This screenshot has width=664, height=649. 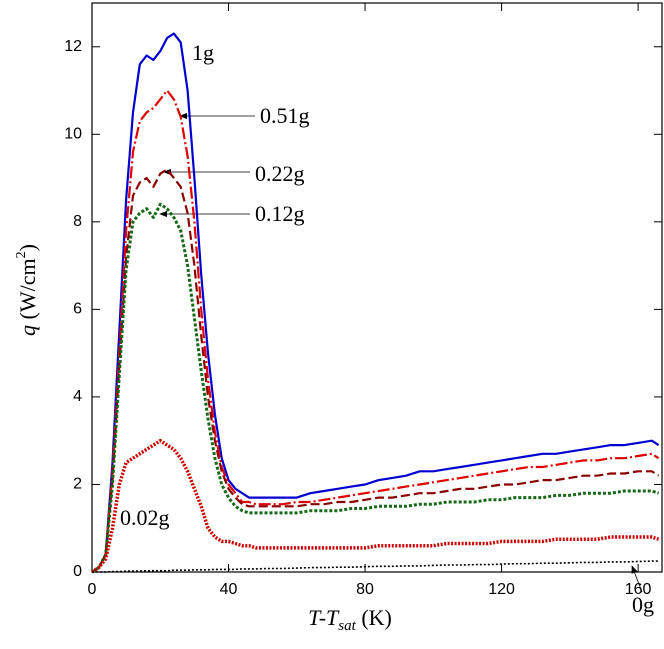 I want to click on y-axis-label: q (W/cm2), so click(x=27, y=290).